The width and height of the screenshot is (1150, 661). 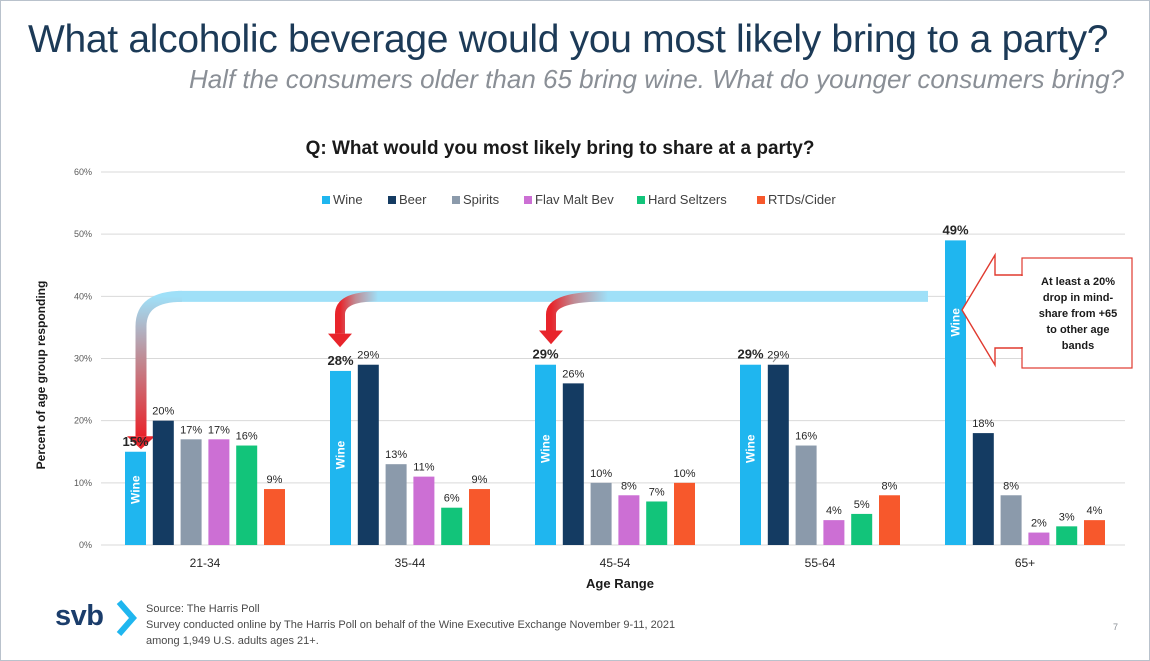 I want to click on x-axis-label: Age Range, so click(x=620, y=583).